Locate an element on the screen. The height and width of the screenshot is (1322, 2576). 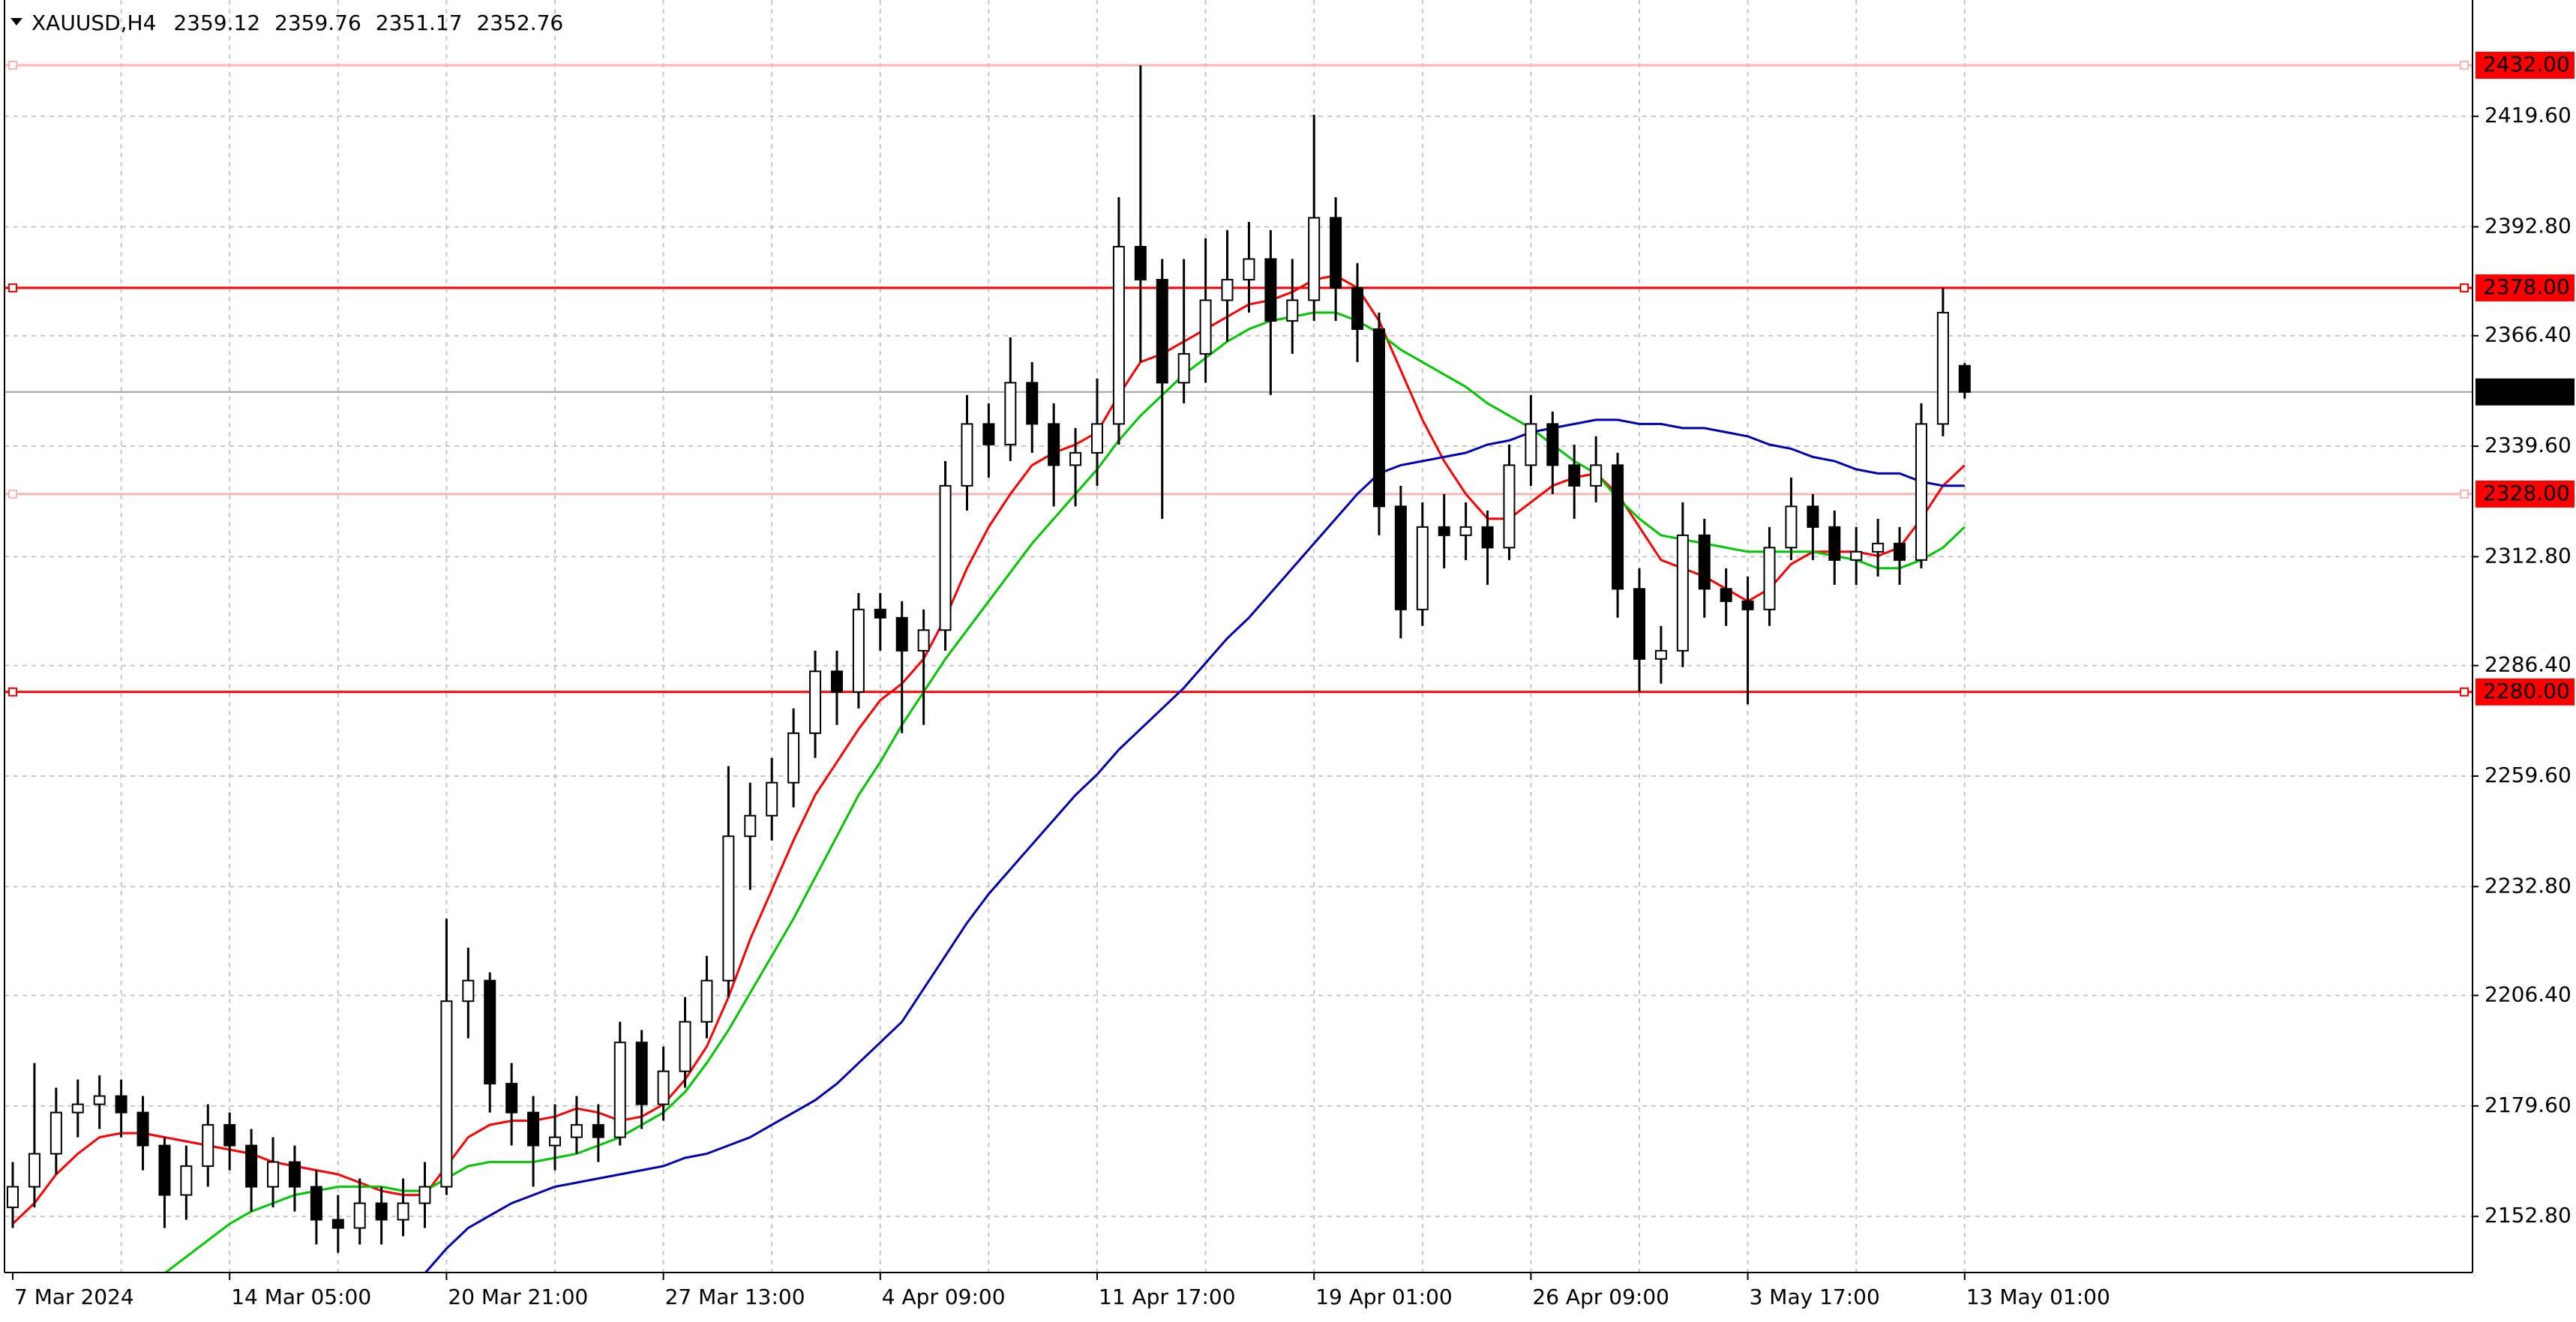
header-open: 2359.12 is located at coordinates (217, 22).